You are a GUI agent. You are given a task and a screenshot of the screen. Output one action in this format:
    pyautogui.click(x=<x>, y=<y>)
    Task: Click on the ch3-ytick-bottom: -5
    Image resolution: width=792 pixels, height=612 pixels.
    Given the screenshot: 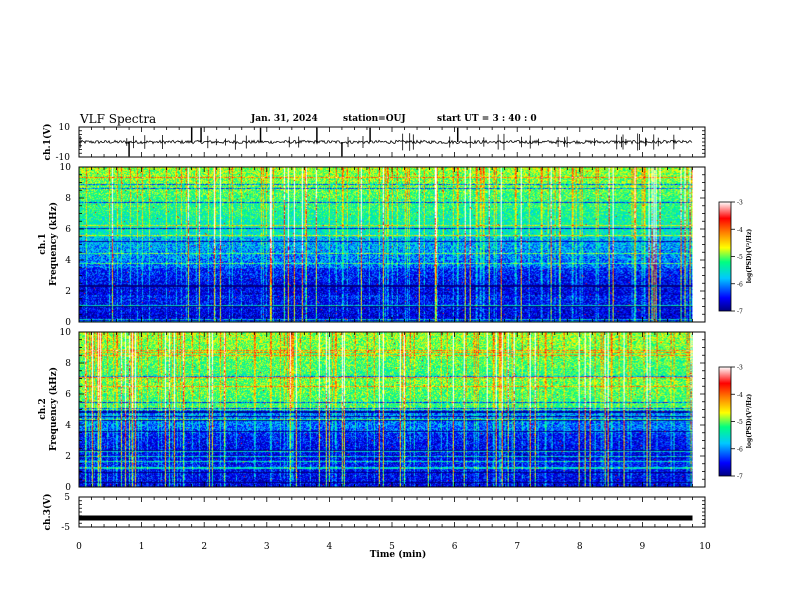 What is the action you would take?
    pyautogui.click(x=65, y=528)
    